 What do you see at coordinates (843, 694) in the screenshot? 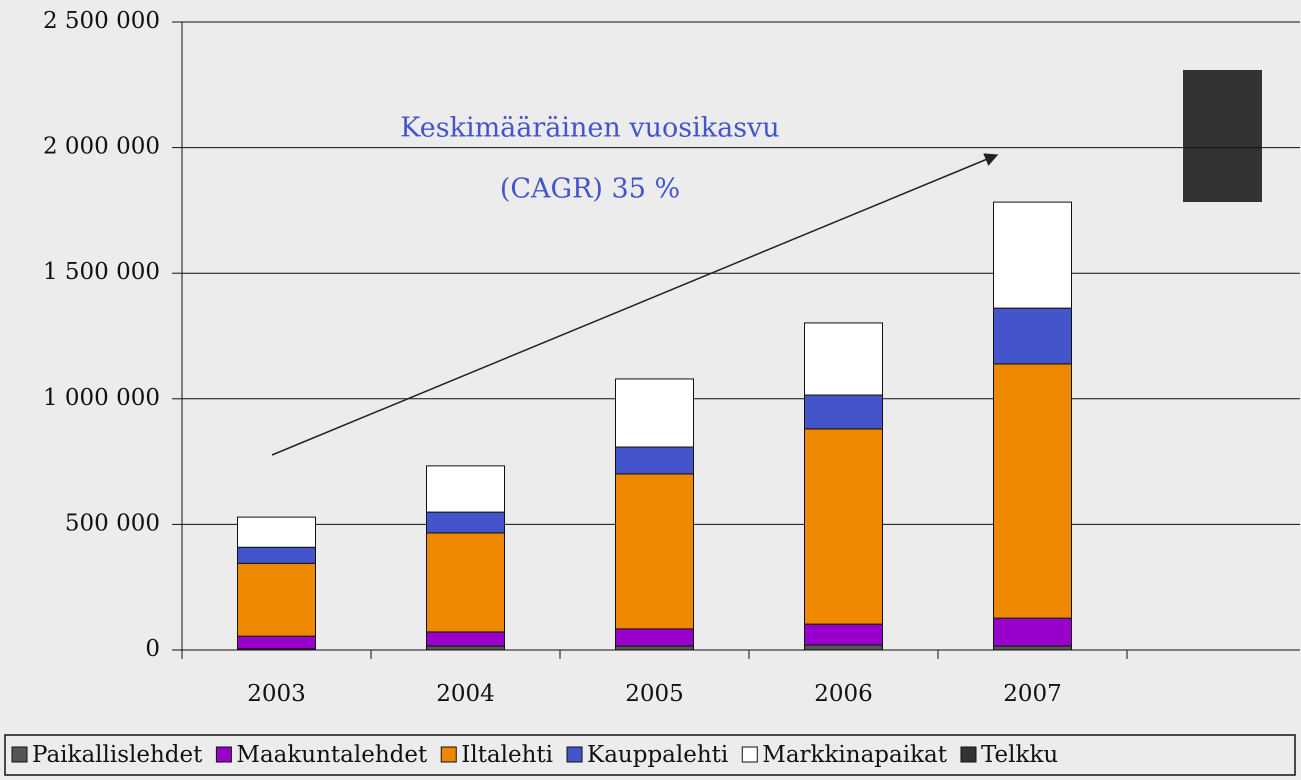
I see `x-tick-label: 2006` at bounding box center [843, 694].